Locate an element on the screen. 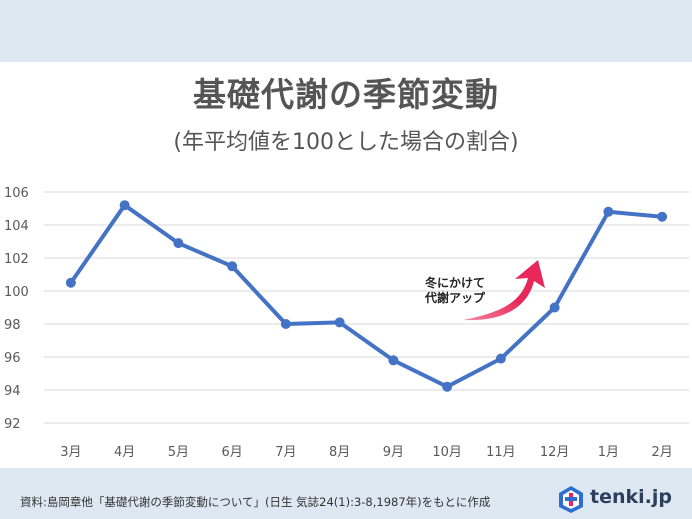  y-tick-label: 96 is located at coordinates (12, 358).